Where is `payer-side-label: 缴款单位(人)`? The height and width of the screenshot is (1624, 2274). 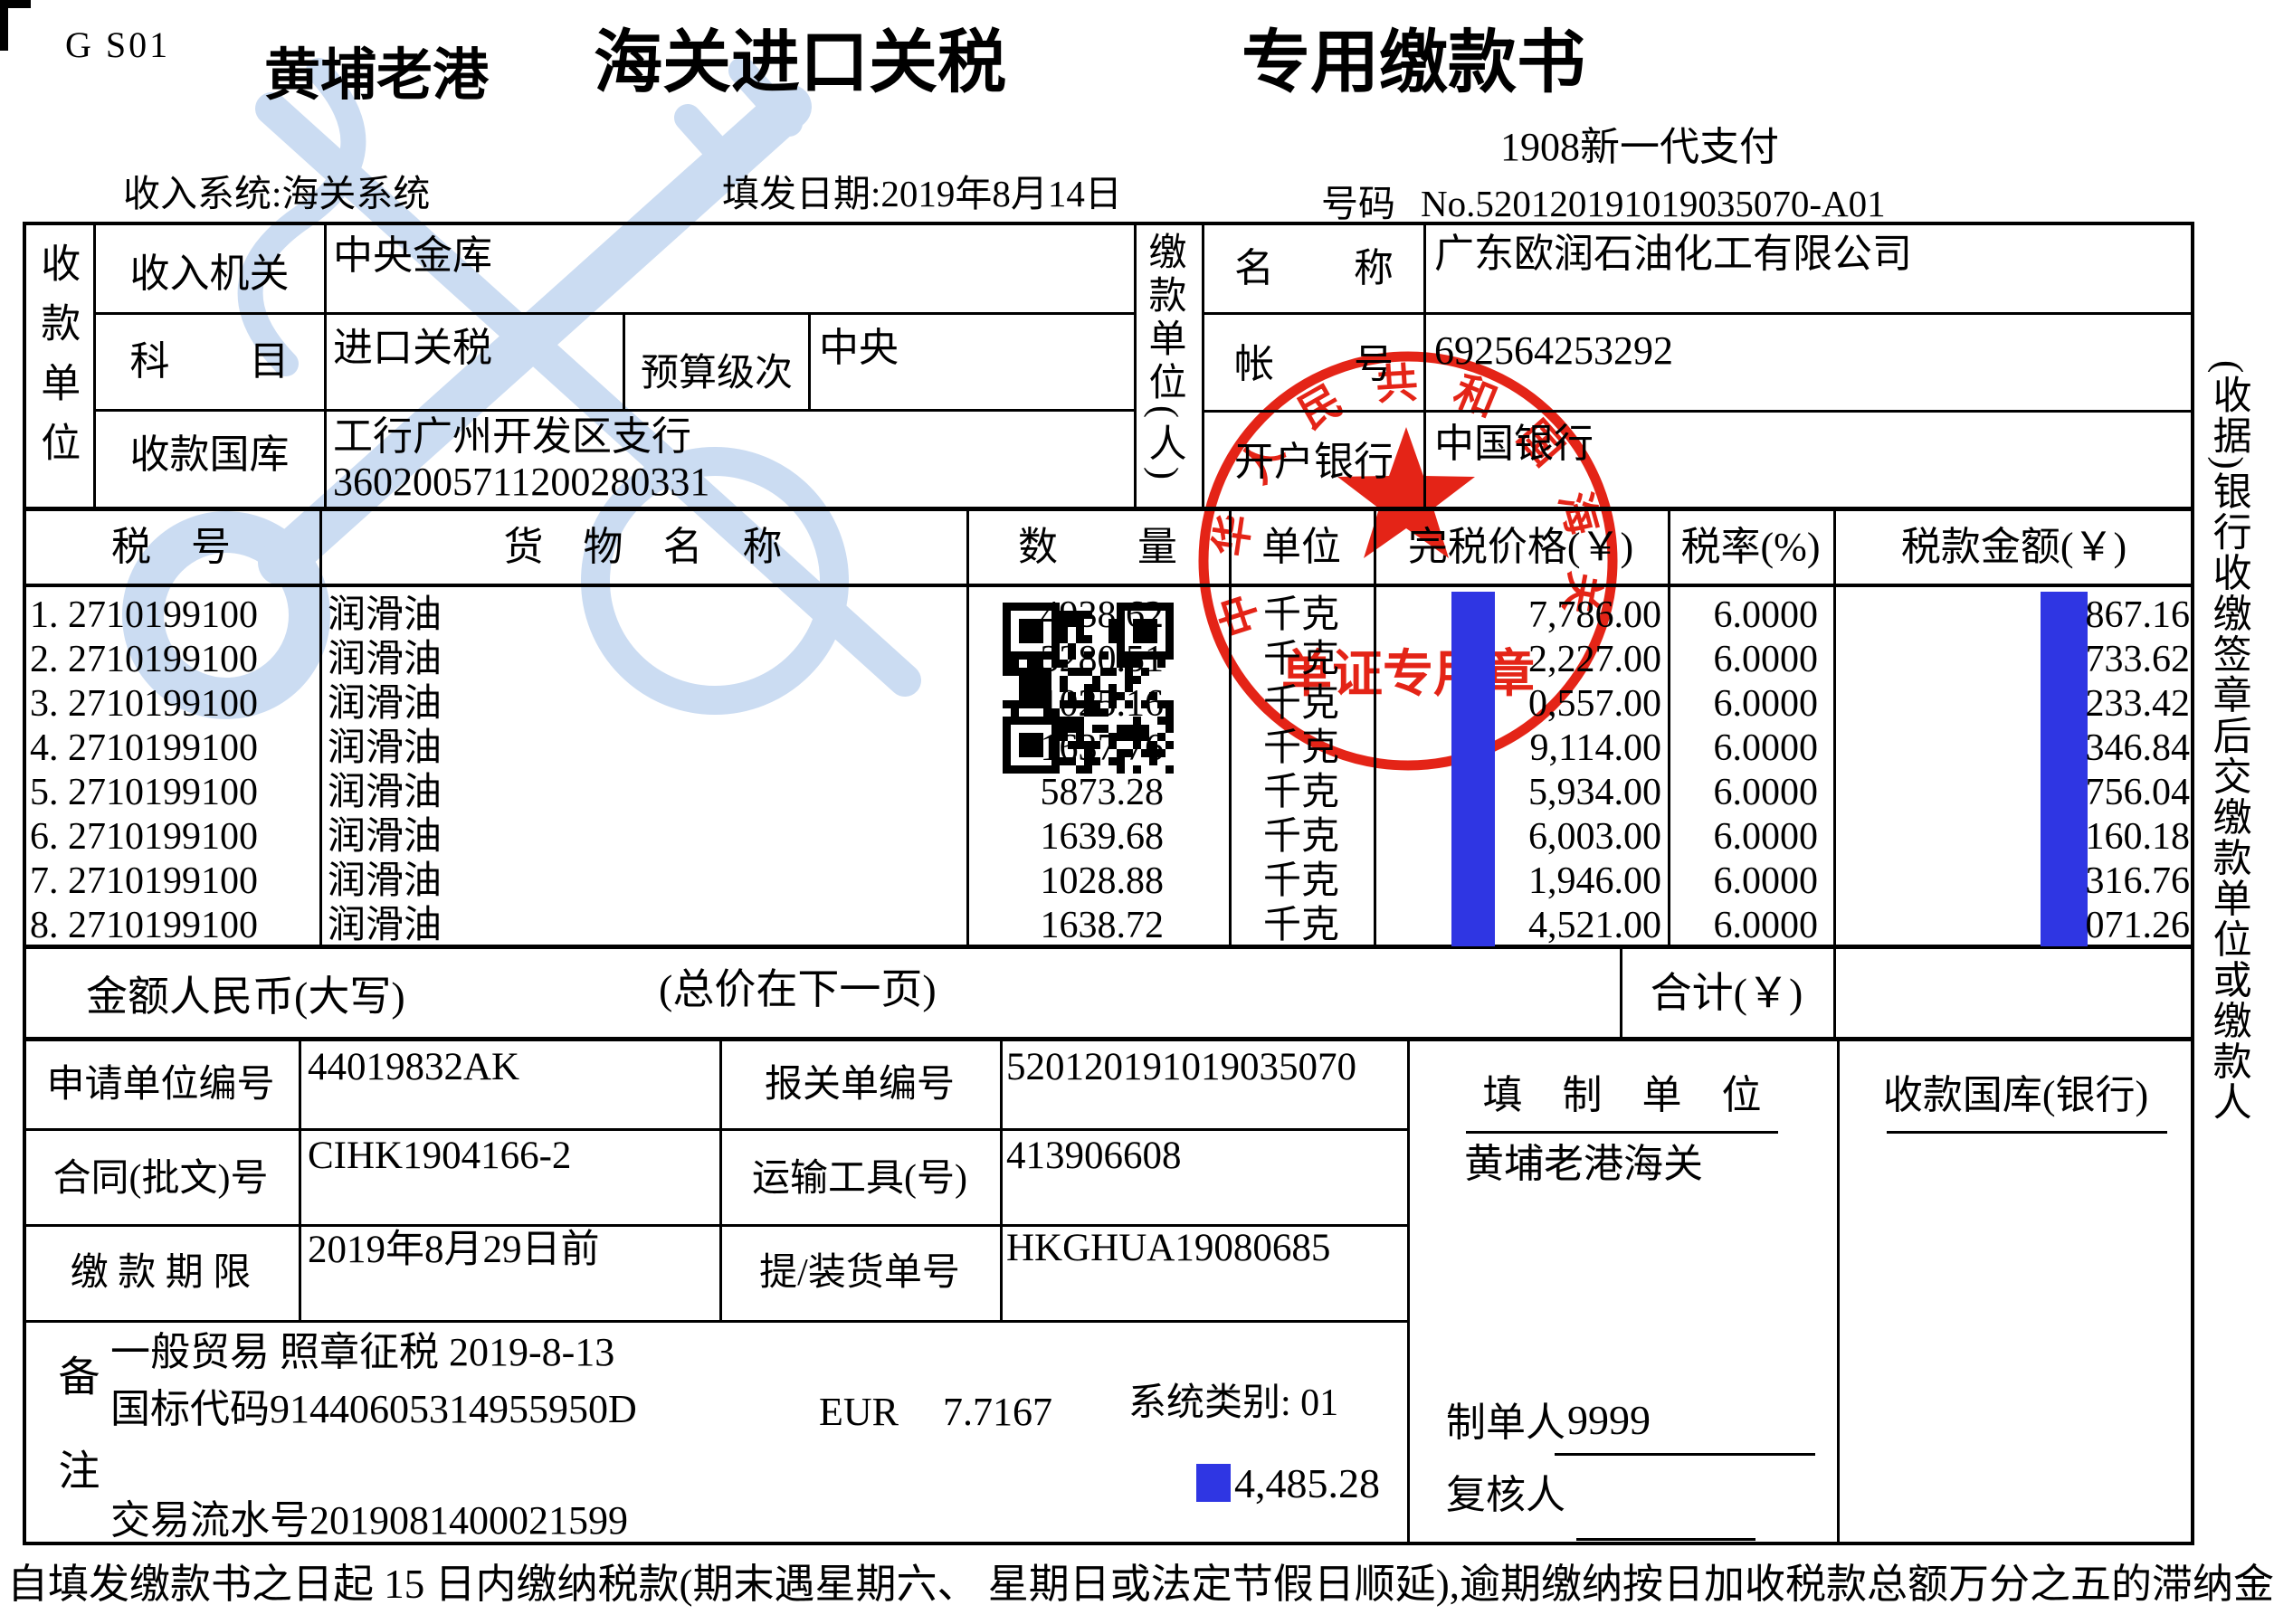 payer-side-label: 缴款单位(人) is located at coordinates (1164, 358).